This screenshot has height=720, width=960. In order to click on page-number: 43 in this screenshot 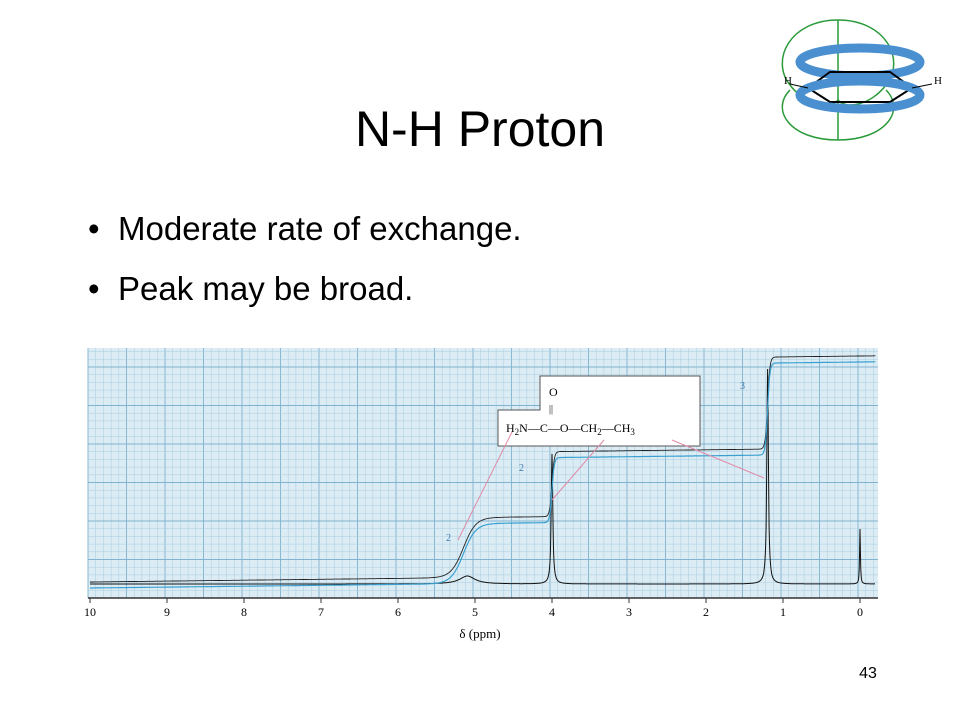, I will do `click(868, 673)`.